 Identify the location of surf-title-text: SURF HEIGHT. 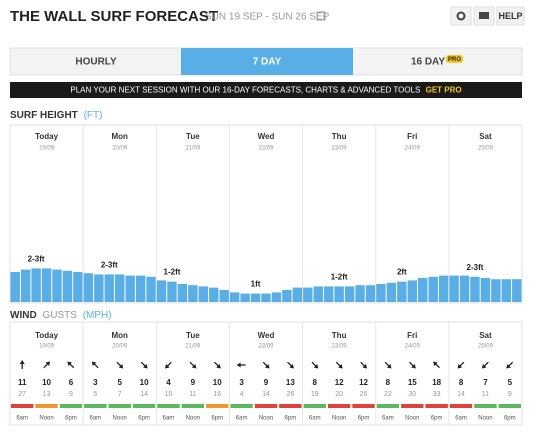
(44, 115).